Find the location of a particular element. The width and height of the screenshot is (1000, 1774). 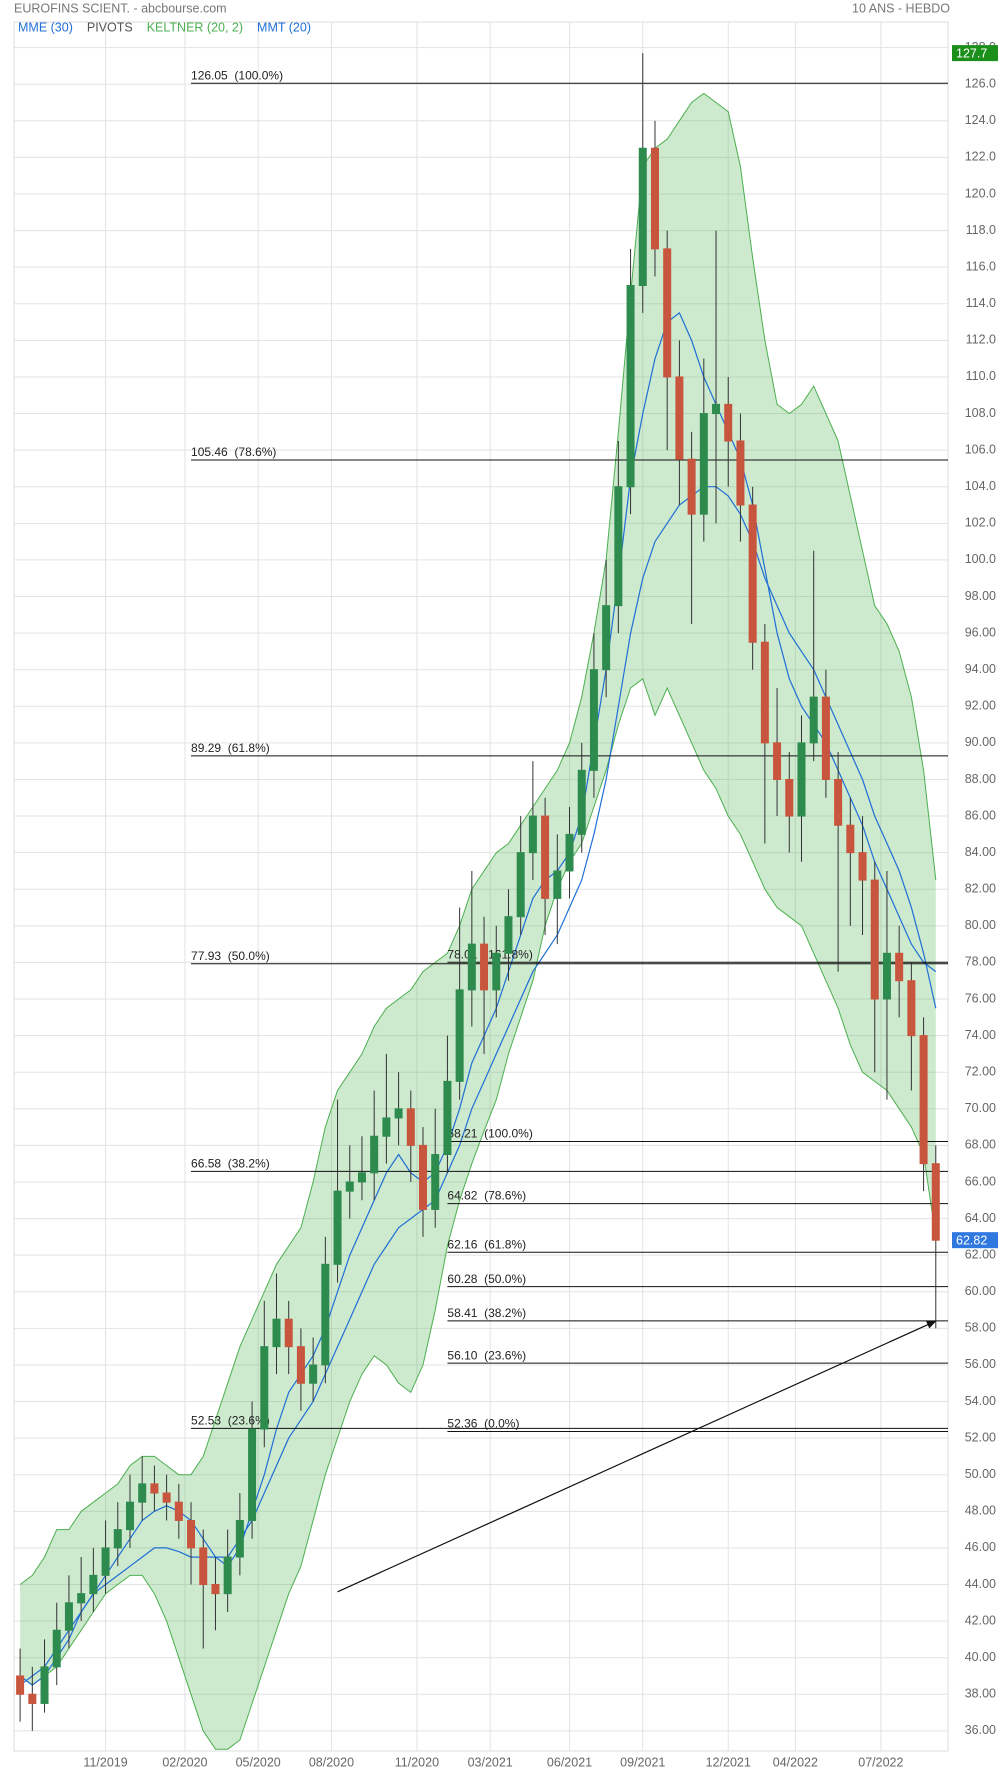

x-tick-label: 11/2020 is located at coordinates (417, 1762).